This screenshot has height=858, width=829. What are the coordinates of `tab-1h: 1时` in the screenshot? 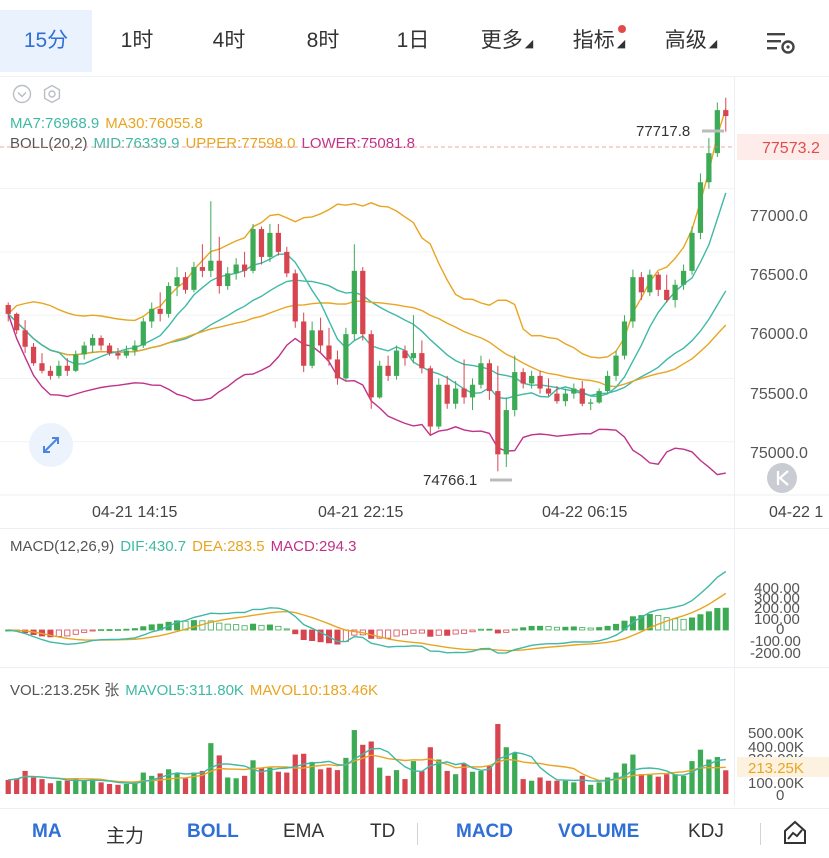 It's located at (137, 40).